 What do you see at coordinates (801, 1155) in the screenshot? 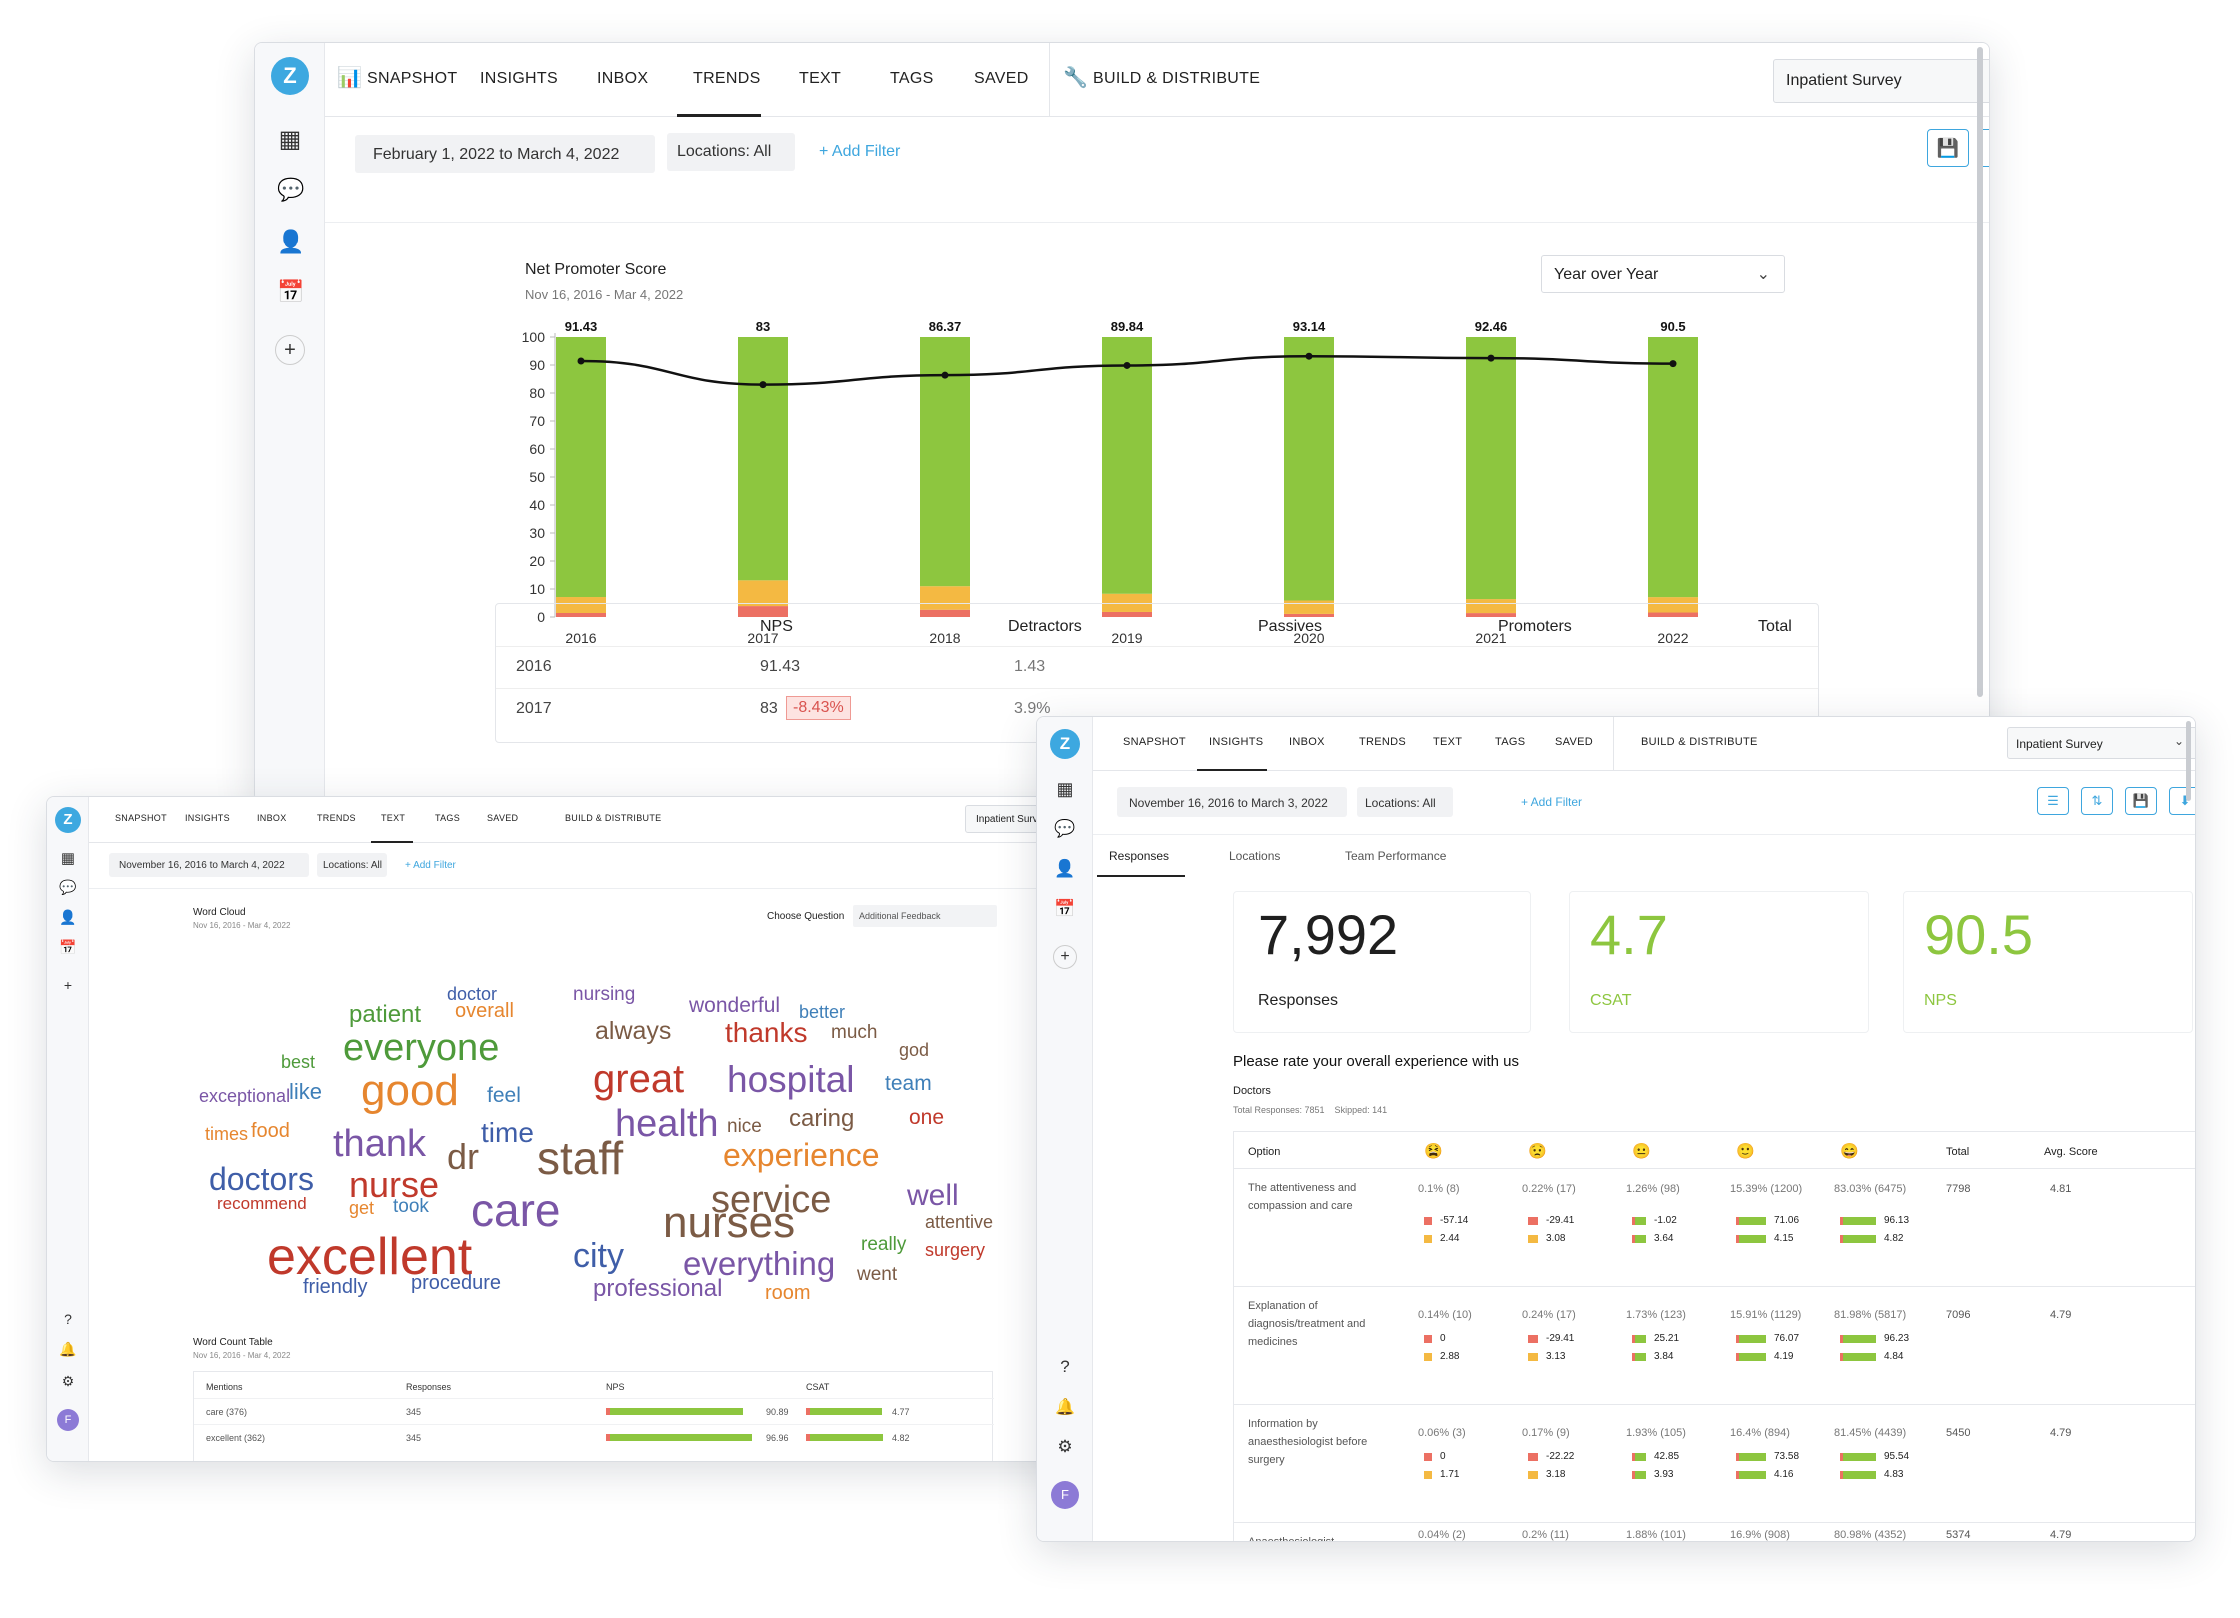
I see `word-cloud-term: experience` at bounding box center [801, 1155].